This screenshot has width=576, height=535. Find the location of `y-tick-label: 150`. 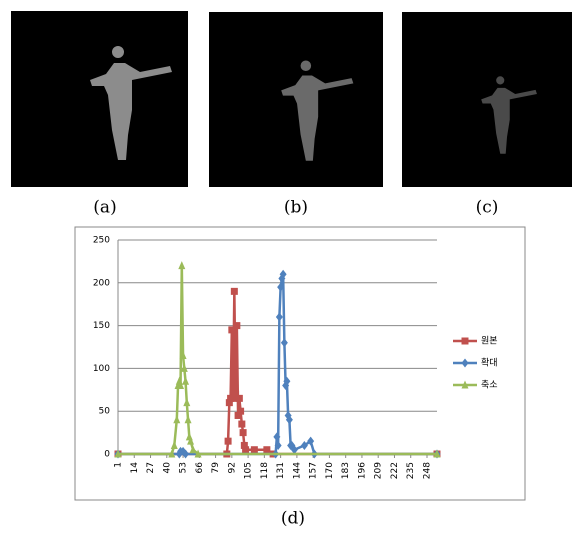

y-tick-label: 150 is located at coordinates (101, 326).